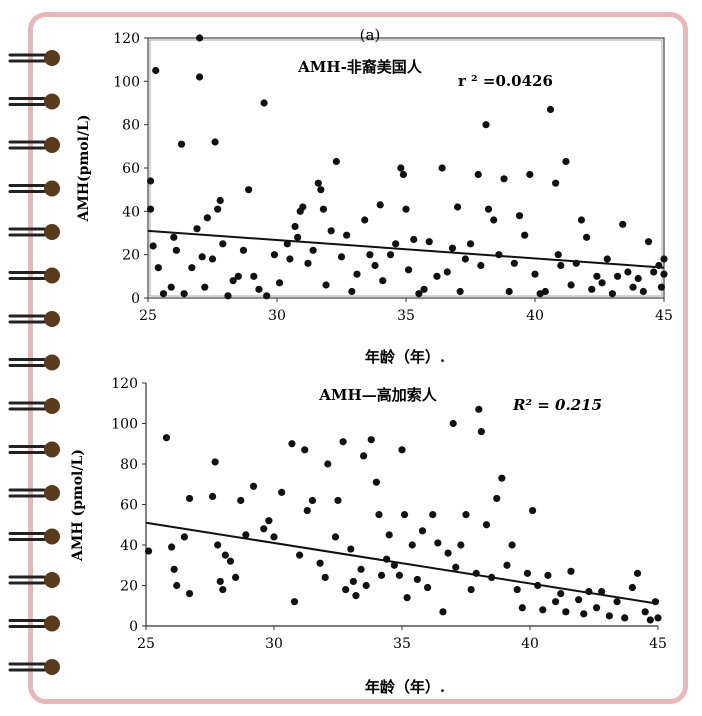 Image resolution: width=702 pixels, height=716 pixels. What do you see at coordinates (78, 505) in the screenshot?
I see `y-axis-label: AMH (pmol/L)` at bounding box center [78, 505].